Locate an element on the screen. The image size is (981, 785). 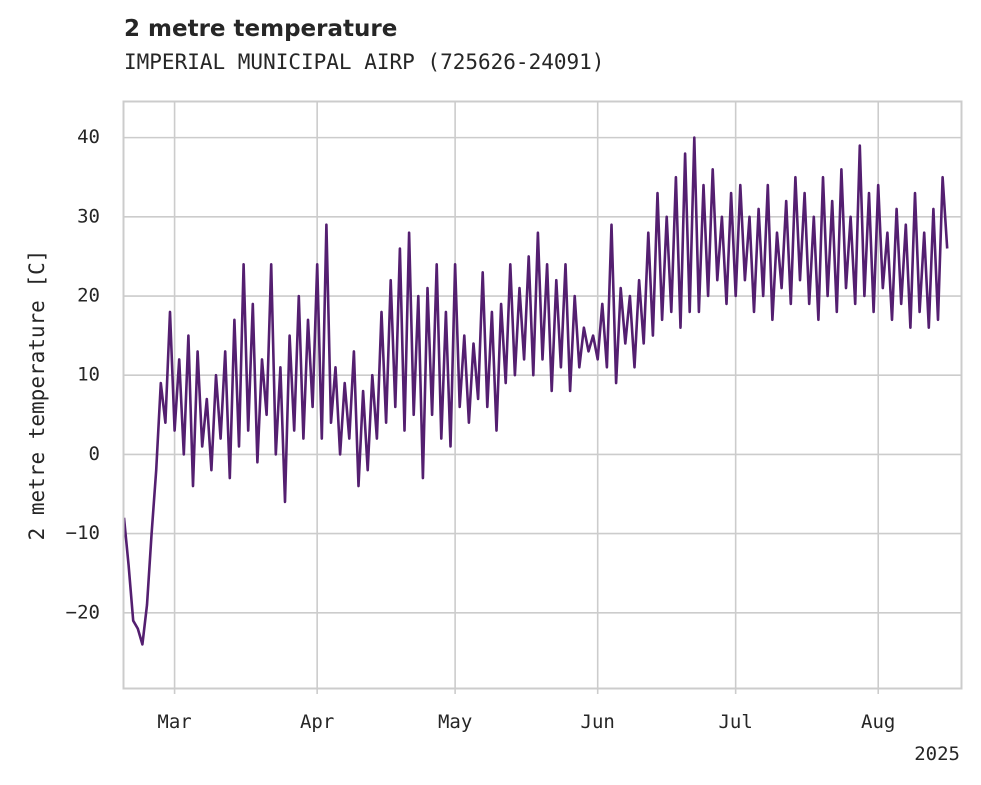
x-tick-label: Apr is located at coordinates (317, 722).